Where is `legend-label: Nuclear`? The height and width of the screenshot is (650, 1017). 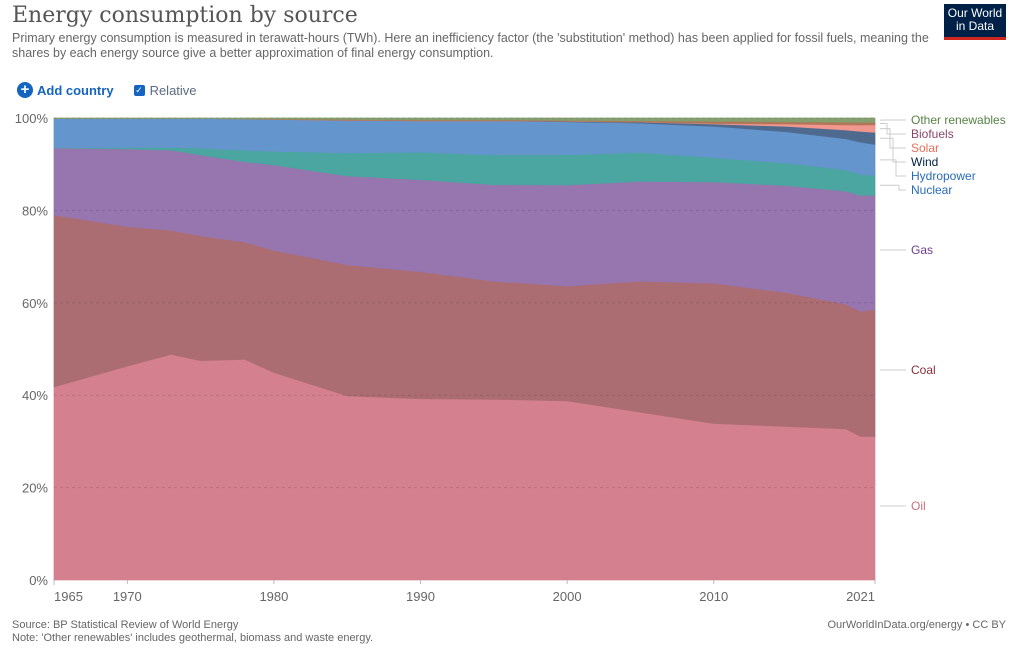
legend-label: Nuclear is located at coordinates (931, 190).